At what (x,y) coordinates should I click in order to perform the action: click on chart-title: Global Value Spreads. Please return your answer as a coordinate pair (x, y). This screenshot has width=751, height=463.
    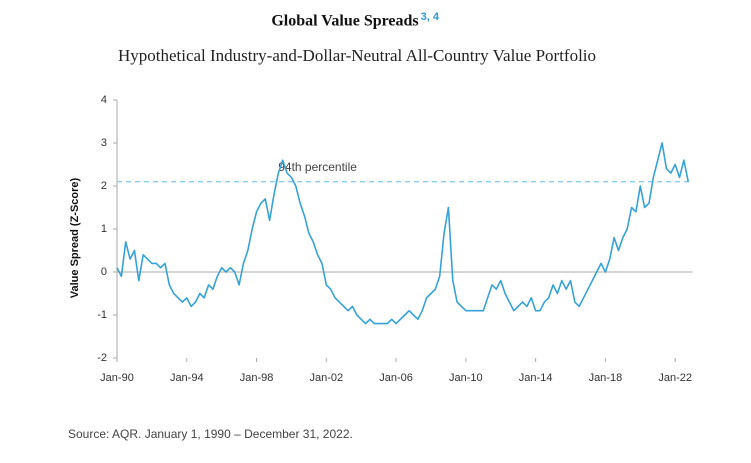
    Looking at the image, I should click on (344, 21).